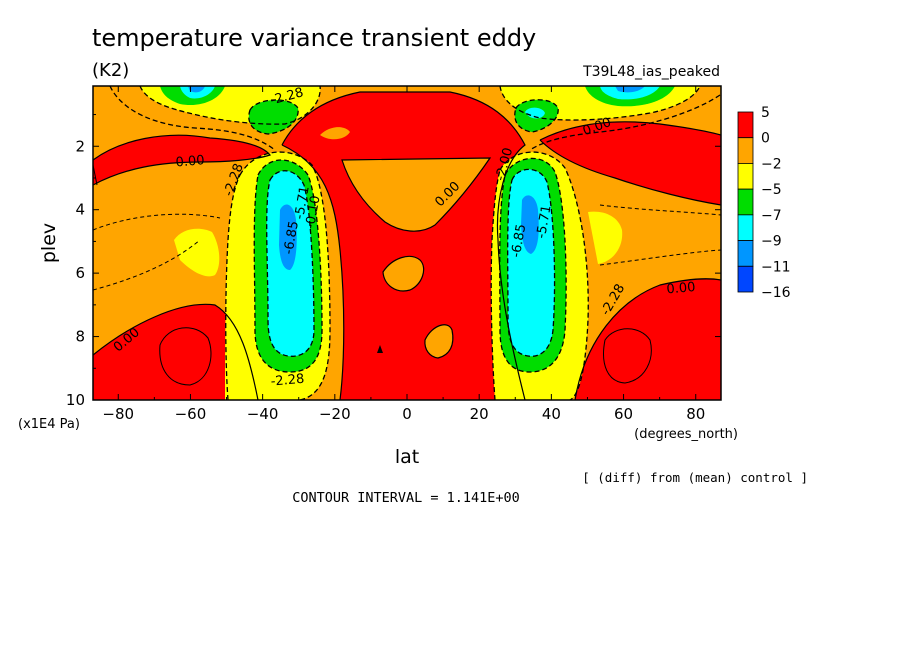 The height and width of the screenshot is (654, 904). What do you see at coordinates (686, 434) in the screenshot?
I see `x-axis-units: (degrees_north)` at bounding box center [686, 434].